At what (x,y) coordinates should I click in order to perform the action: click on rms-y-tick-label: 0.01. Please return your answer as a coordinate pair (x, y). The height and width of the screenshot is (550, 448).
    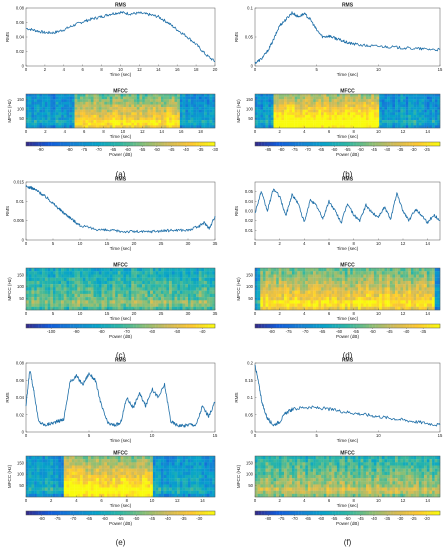
    Looking at the image, I should click on (20, 201).